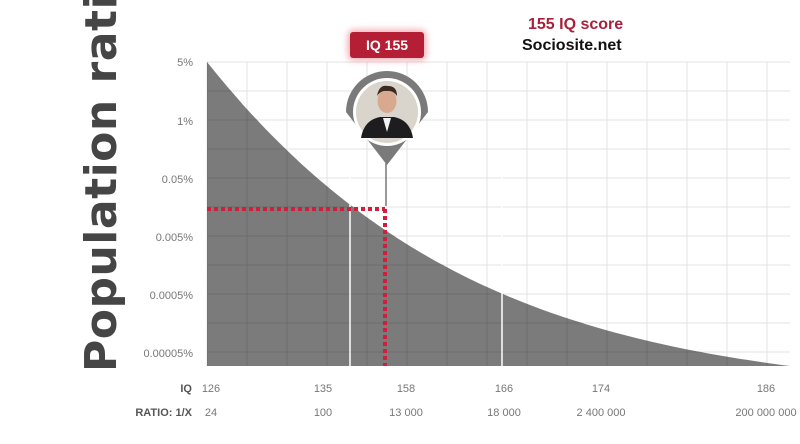 This screenshot has height=444, width=800. I want to click on x-tick-label: 174, so click(601, 389).